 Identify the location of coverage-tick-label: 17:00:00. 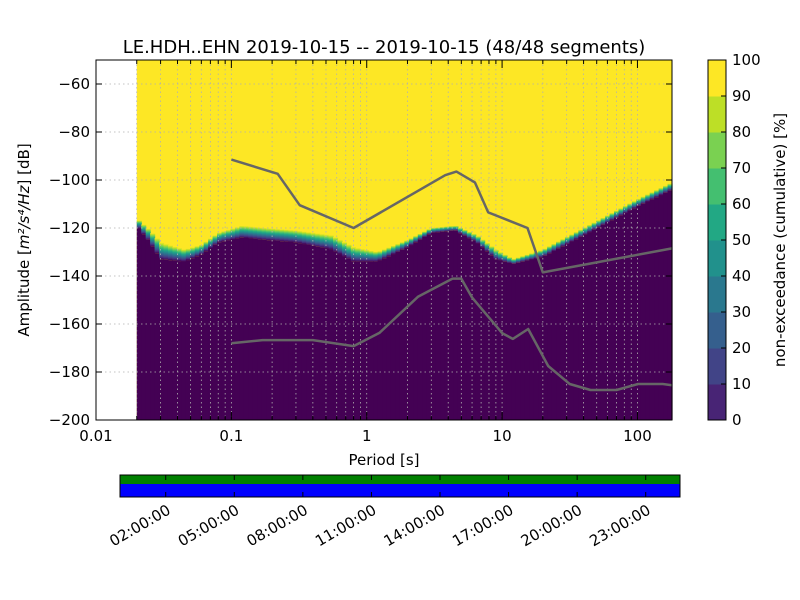
(482, 525).